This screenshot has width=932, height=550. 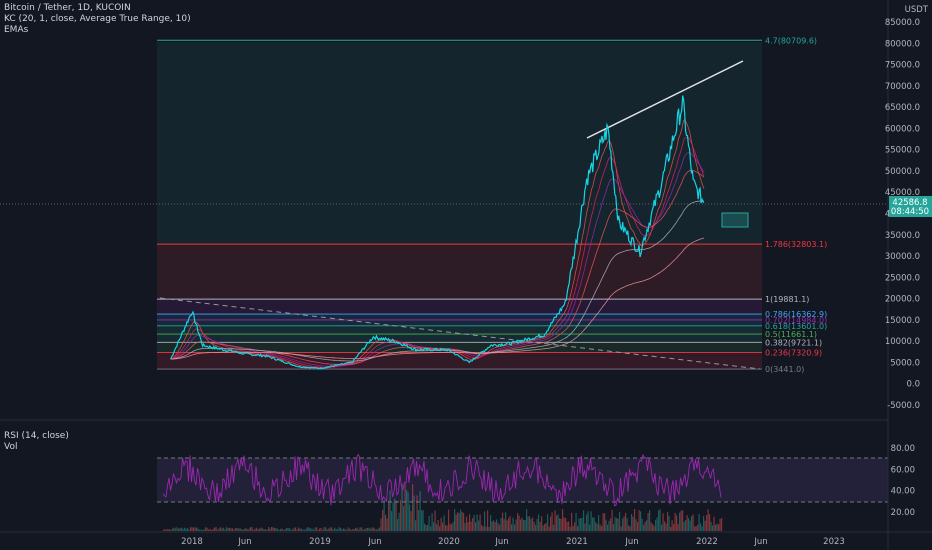 What do you see at coordinates (11, 447) in the screenshot?
I see `legend-vol: Vol` at bounding box center [11, 447].